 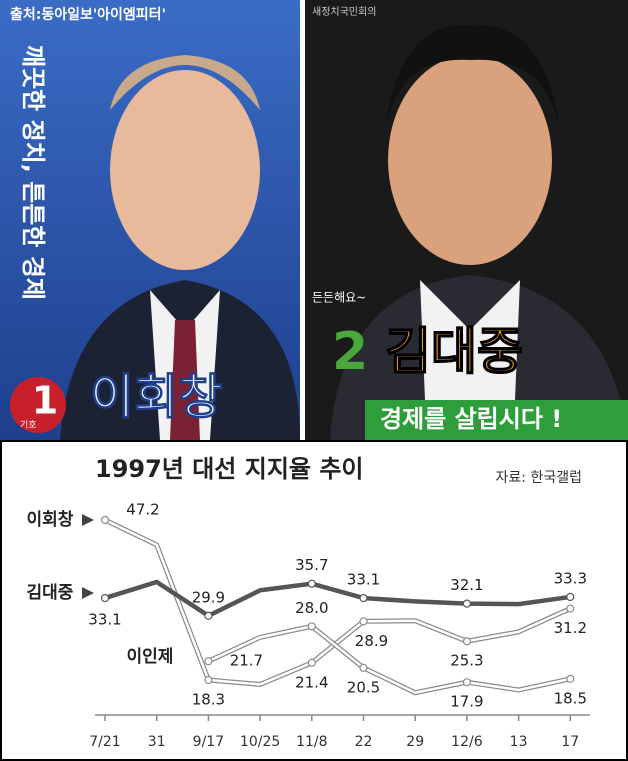 I want to click on value-label: 32.1, so click(x=466, y=585).